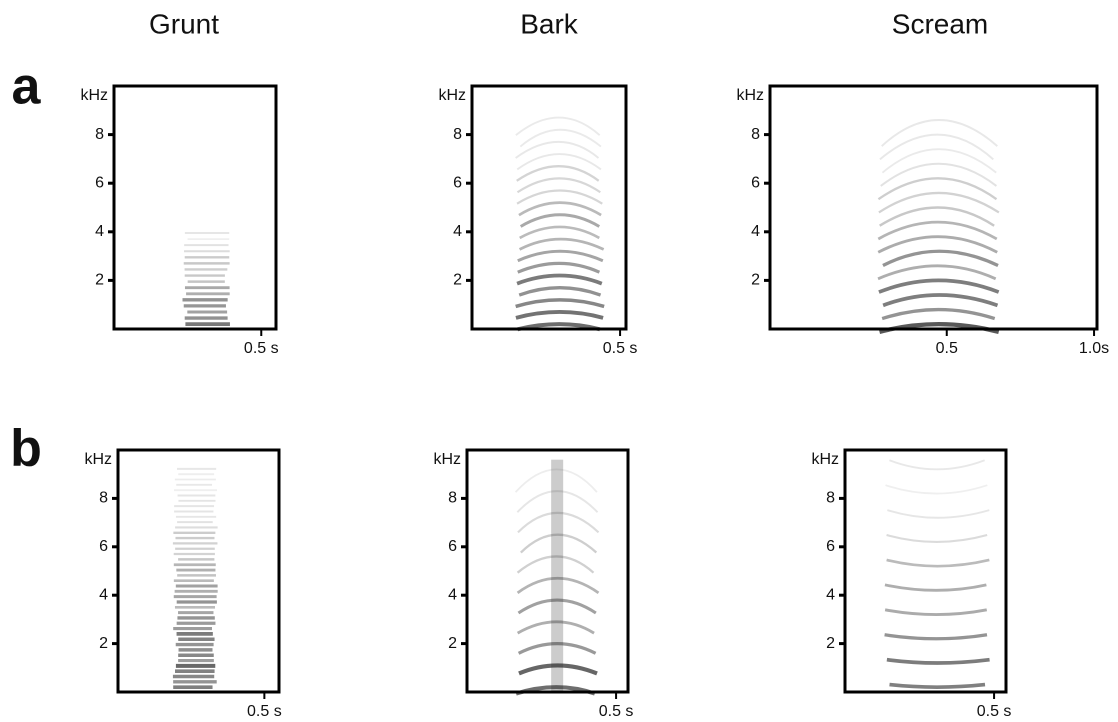 This screenshot has height=722, width=1118. Describe the element at coordinates (26, 449) in the screenshot. I see `row-label: b` at that location.